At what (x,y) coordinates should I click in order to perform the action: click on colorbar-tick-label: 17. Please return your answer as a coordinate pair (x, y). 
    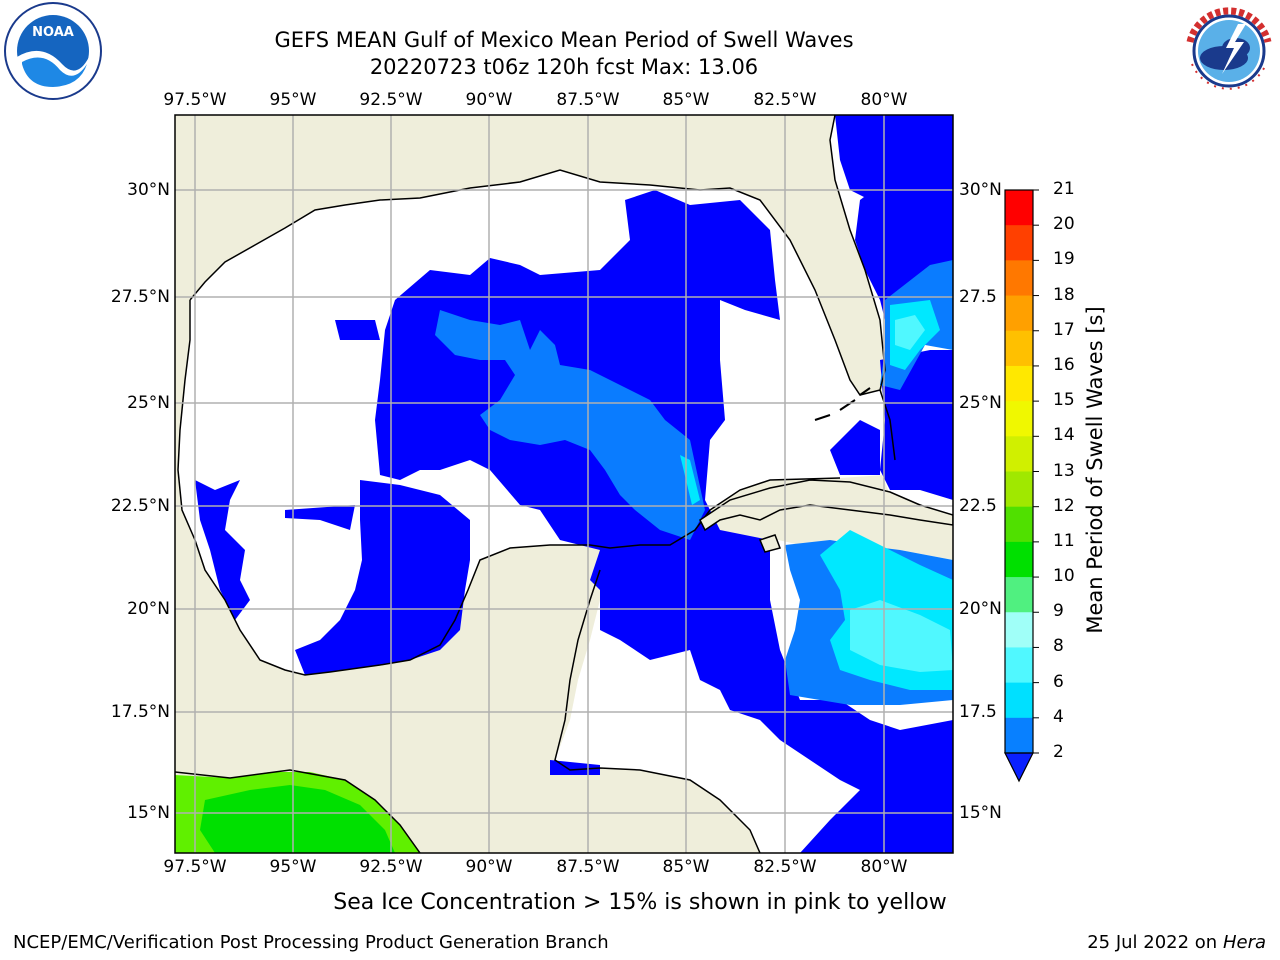
    Looking at the image, I should click on (1064, 329).